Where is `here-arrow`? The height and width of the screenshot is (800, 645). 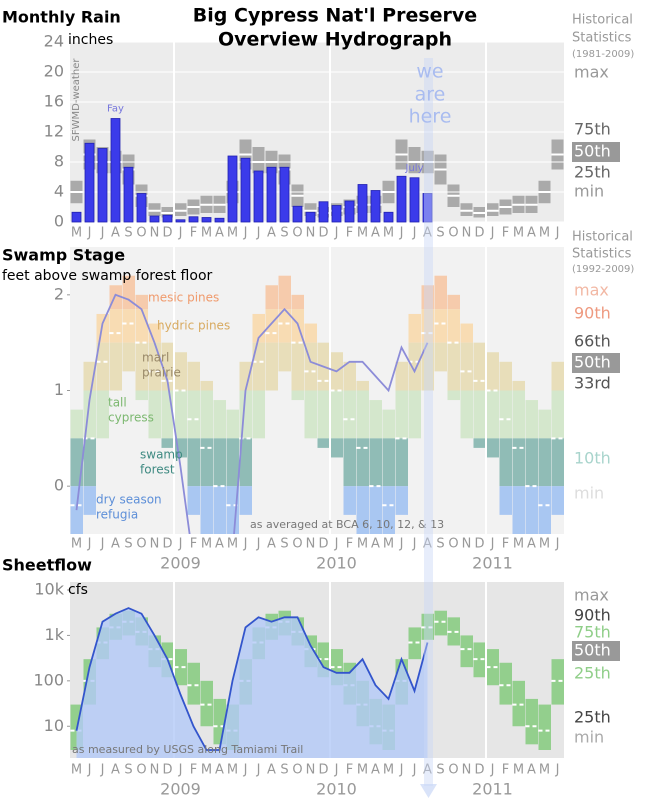 here-arrow is located at coordinates (428, 791).